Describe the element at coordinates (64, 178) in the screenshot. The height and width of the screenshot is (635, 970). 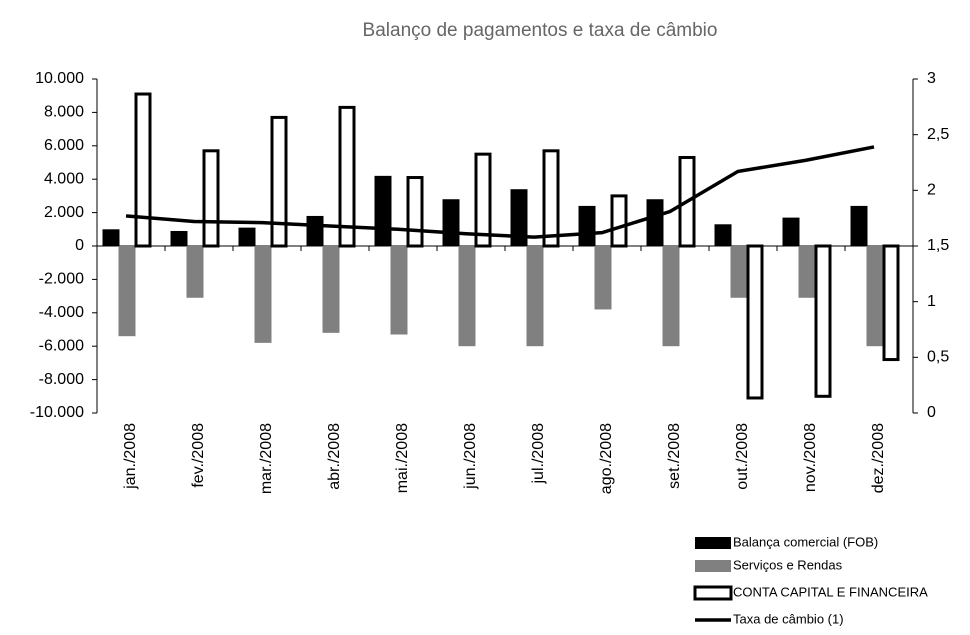
I see `y-tick-label: 4.000` at that location.